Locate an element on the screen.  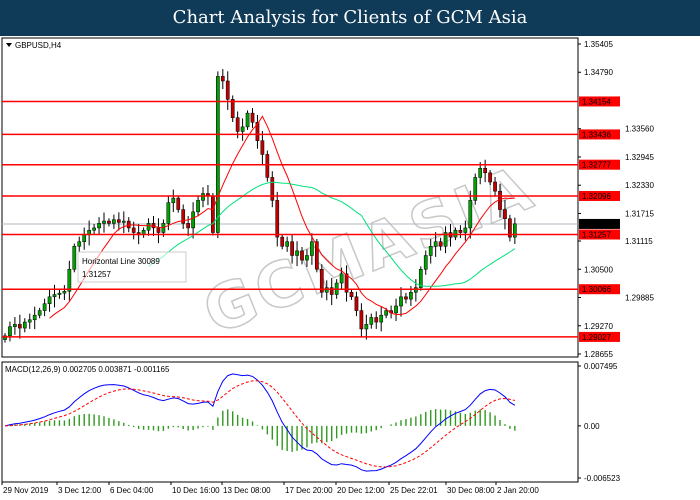
macd-line is located at coordinates (260, 422).